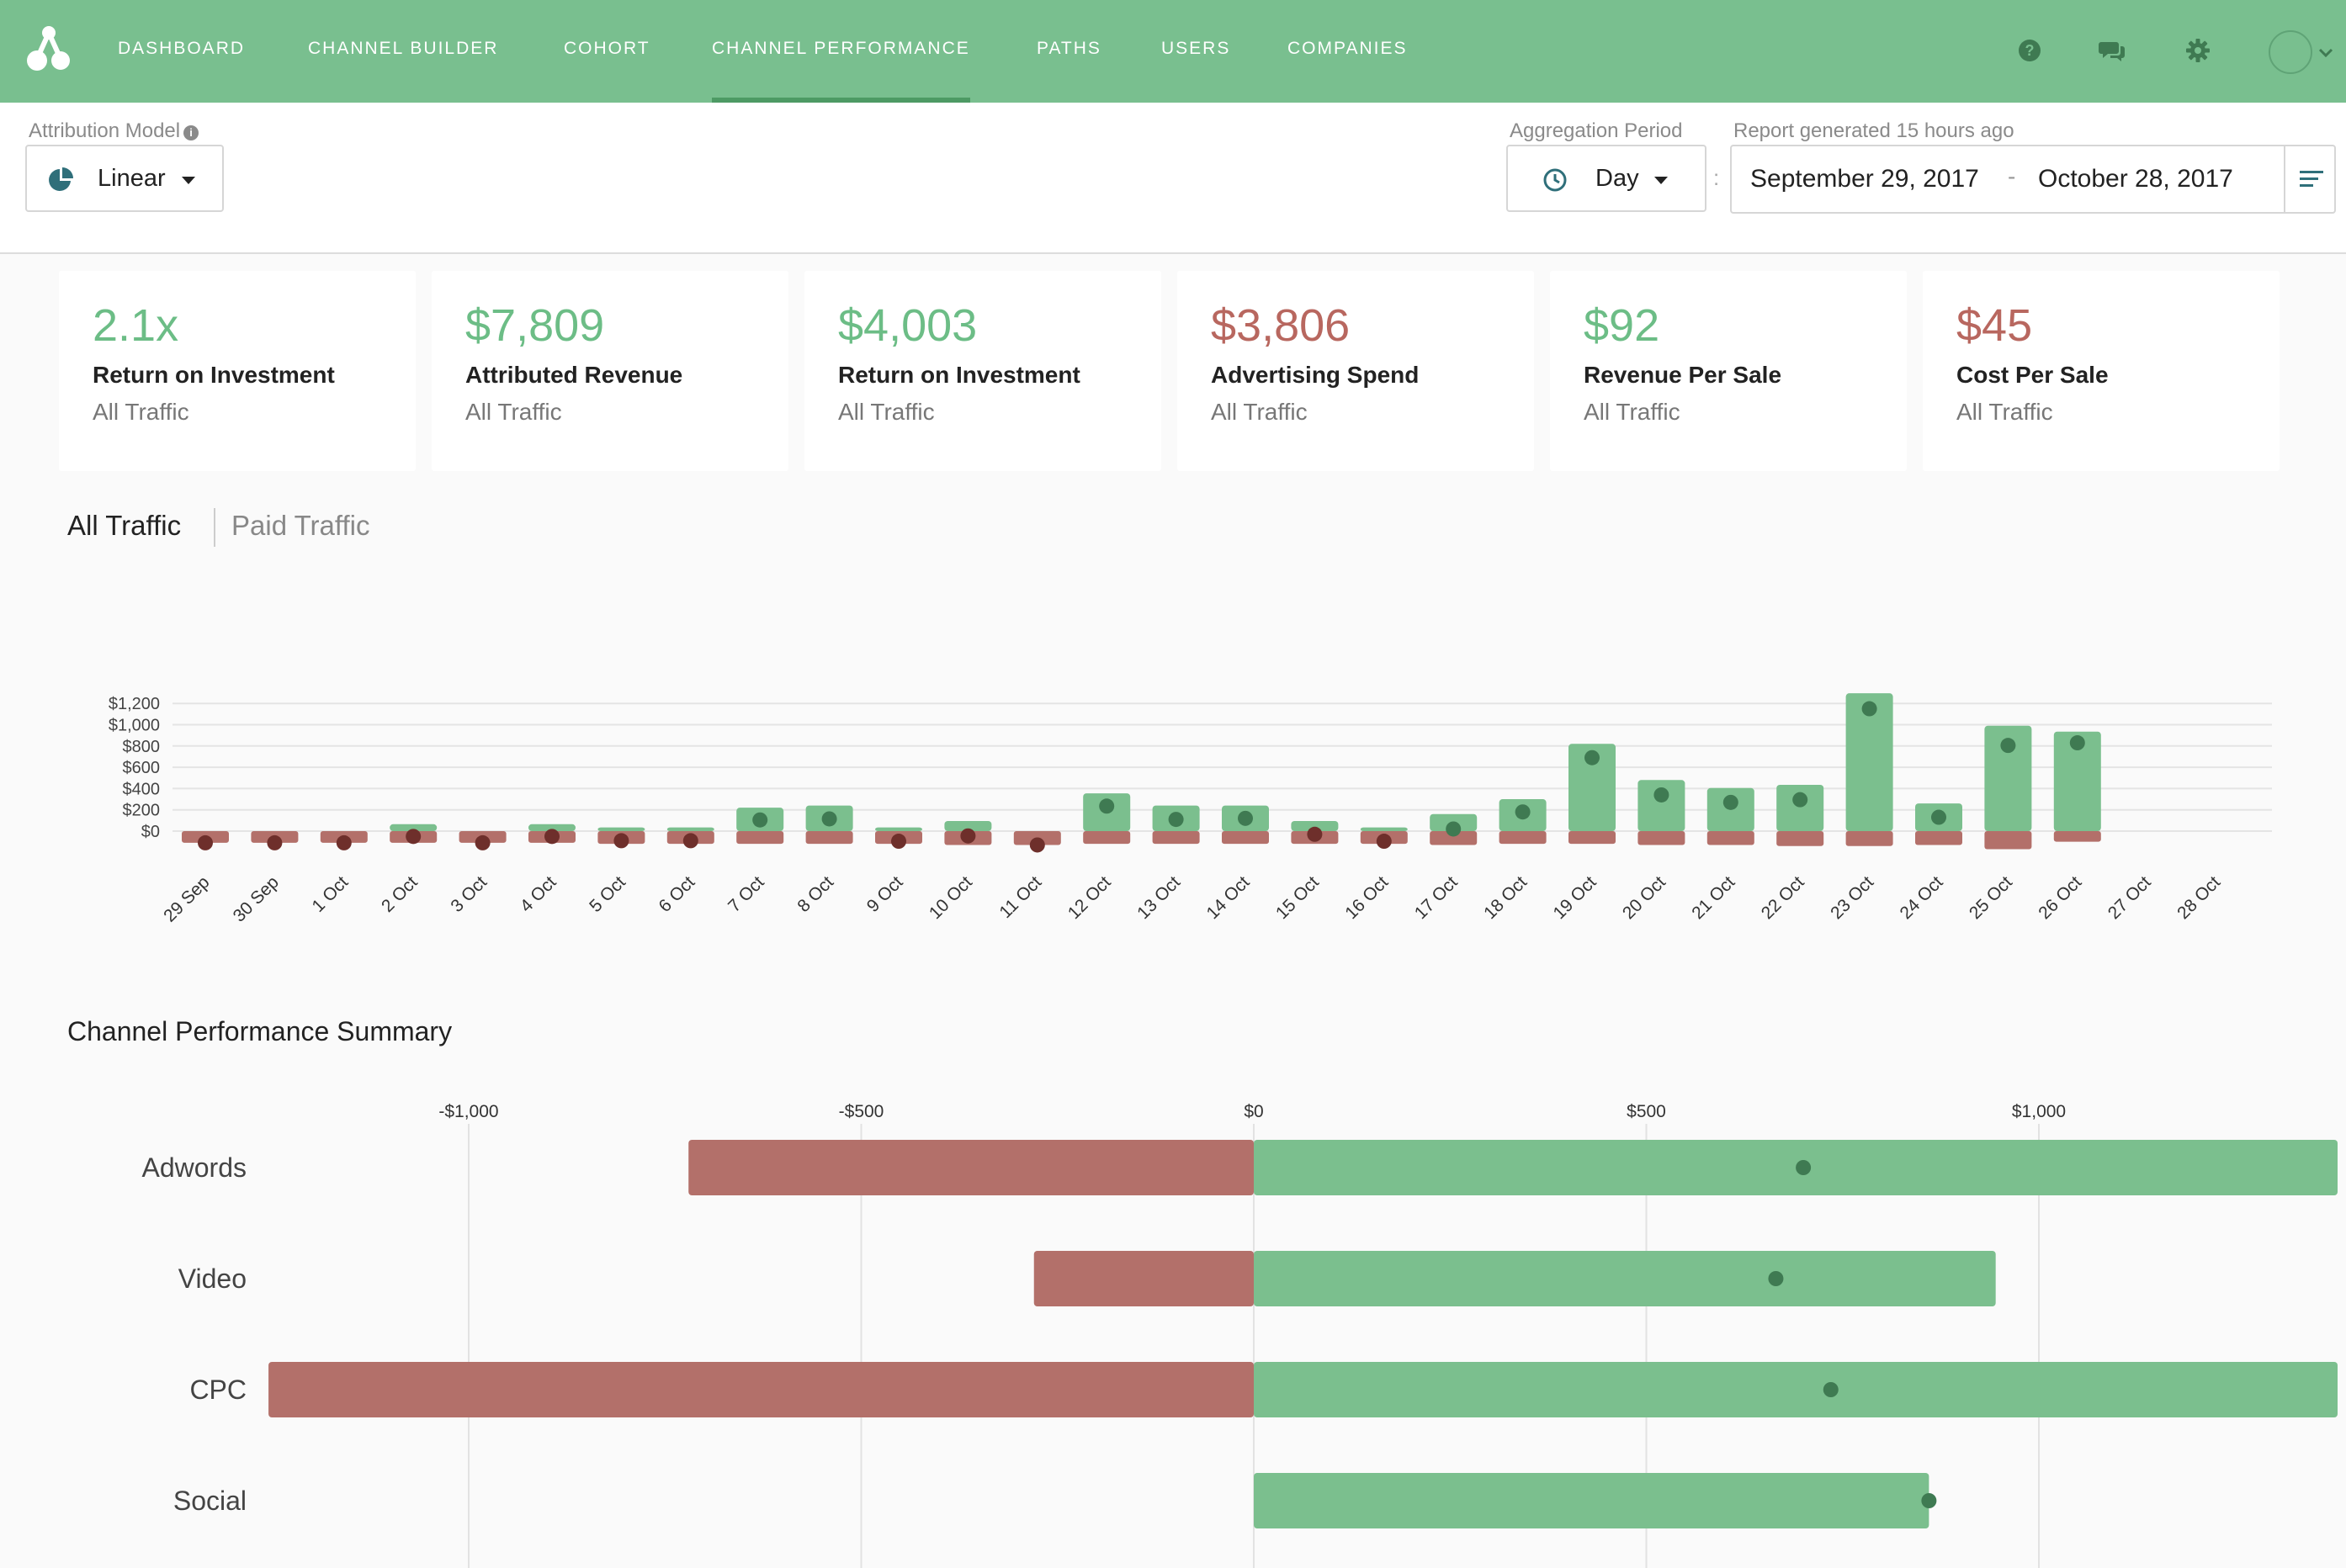 The image size is (2346, 1568). What do you see at coordinates (48, 48) in the screenshot?
I see `app-logo-icon` at bounding box center [48, 48].